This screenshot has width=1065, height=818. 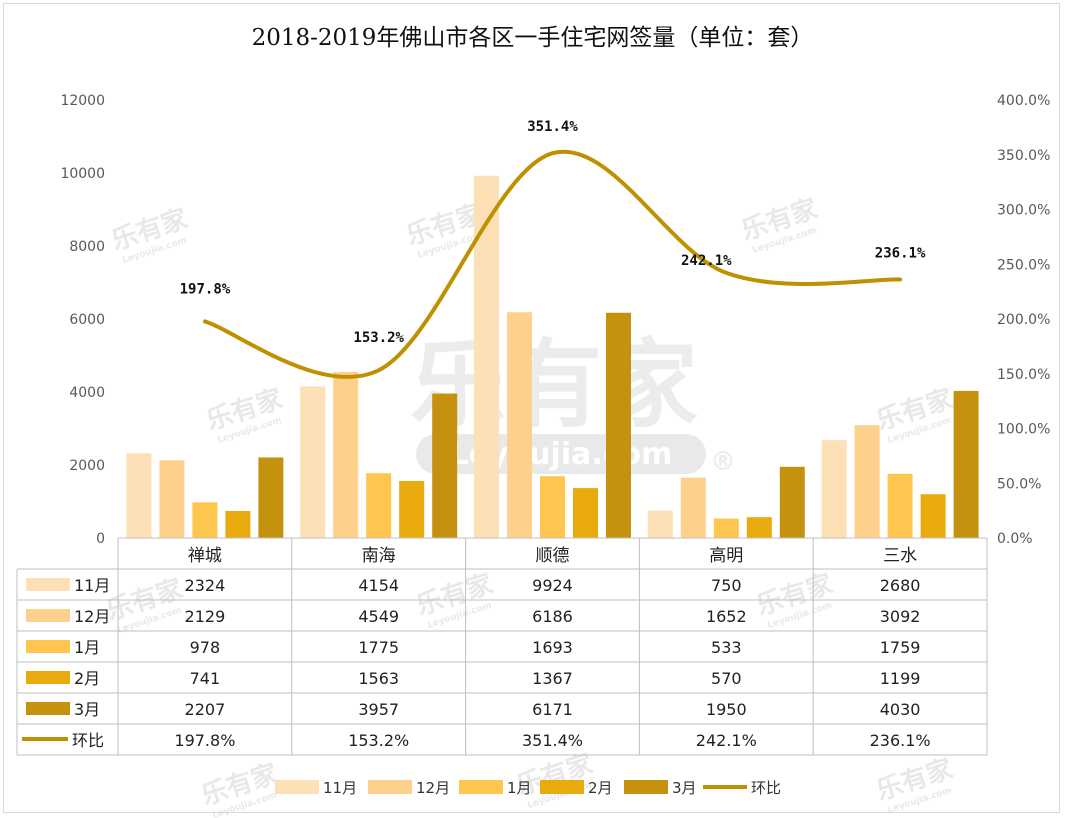 I want to click on line-data-label: 153.2%, so click(x=378, y=338).